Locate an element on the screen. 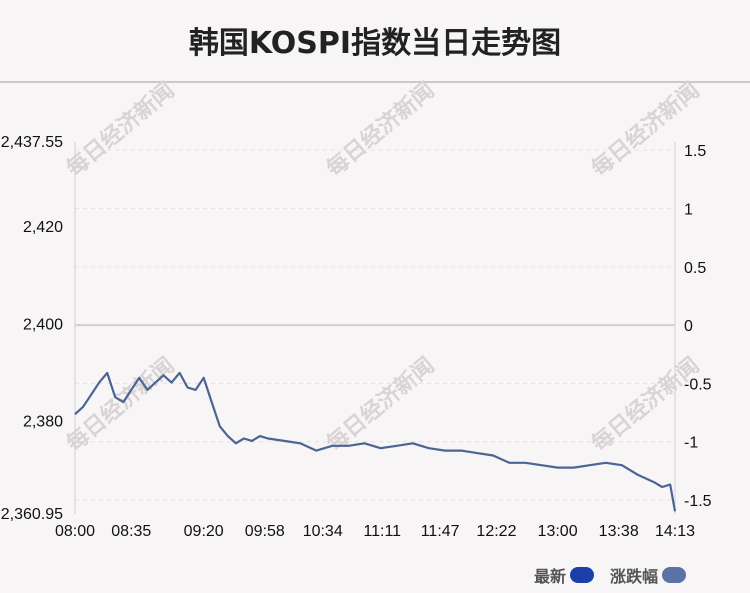  y-left-tick-label: 2,437.55 is located at coordinates (32, 142).